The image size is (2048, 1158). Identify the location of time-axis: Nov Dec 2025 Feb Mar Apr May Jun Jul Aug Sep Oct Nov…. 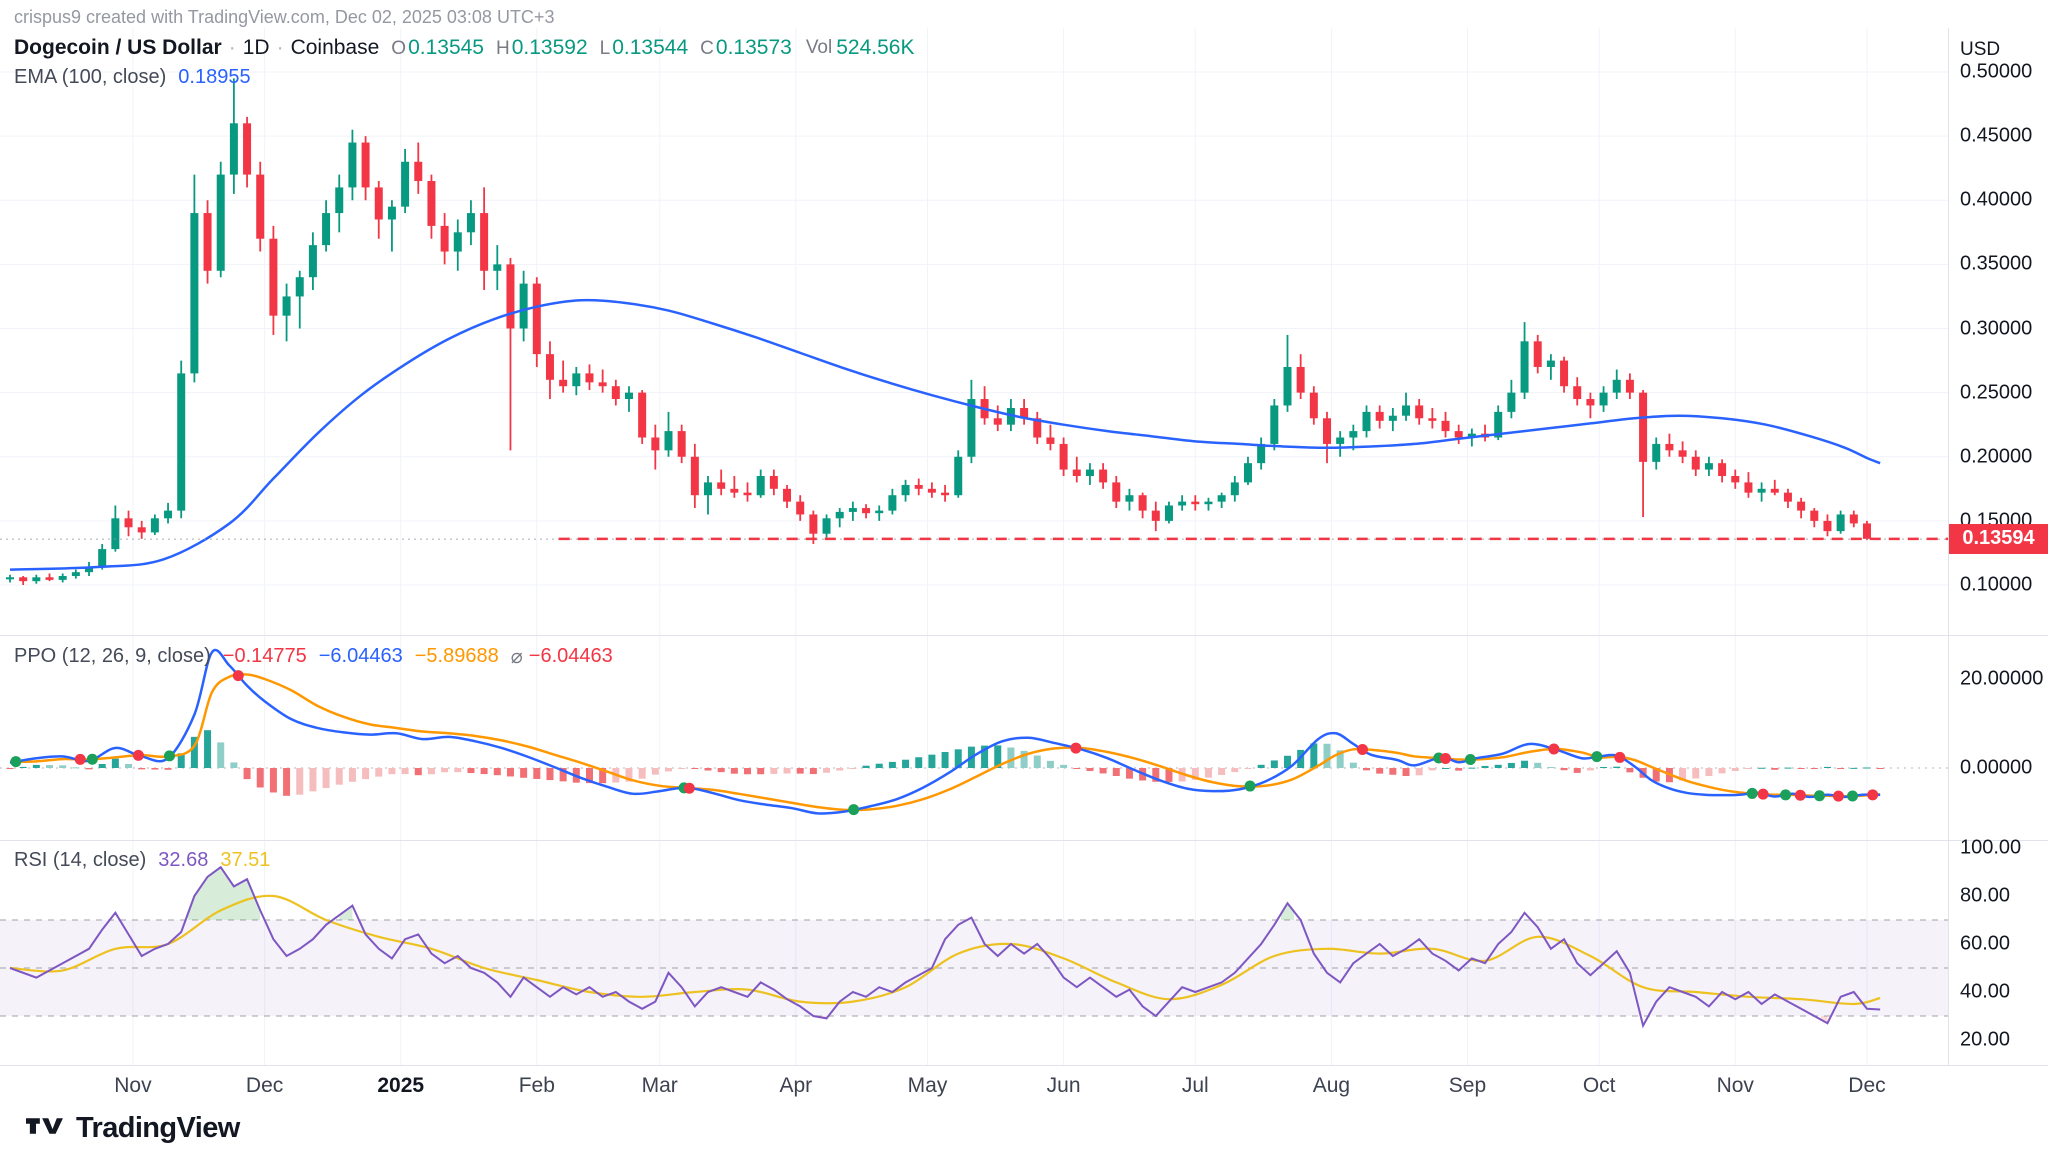
(1024, 1083).